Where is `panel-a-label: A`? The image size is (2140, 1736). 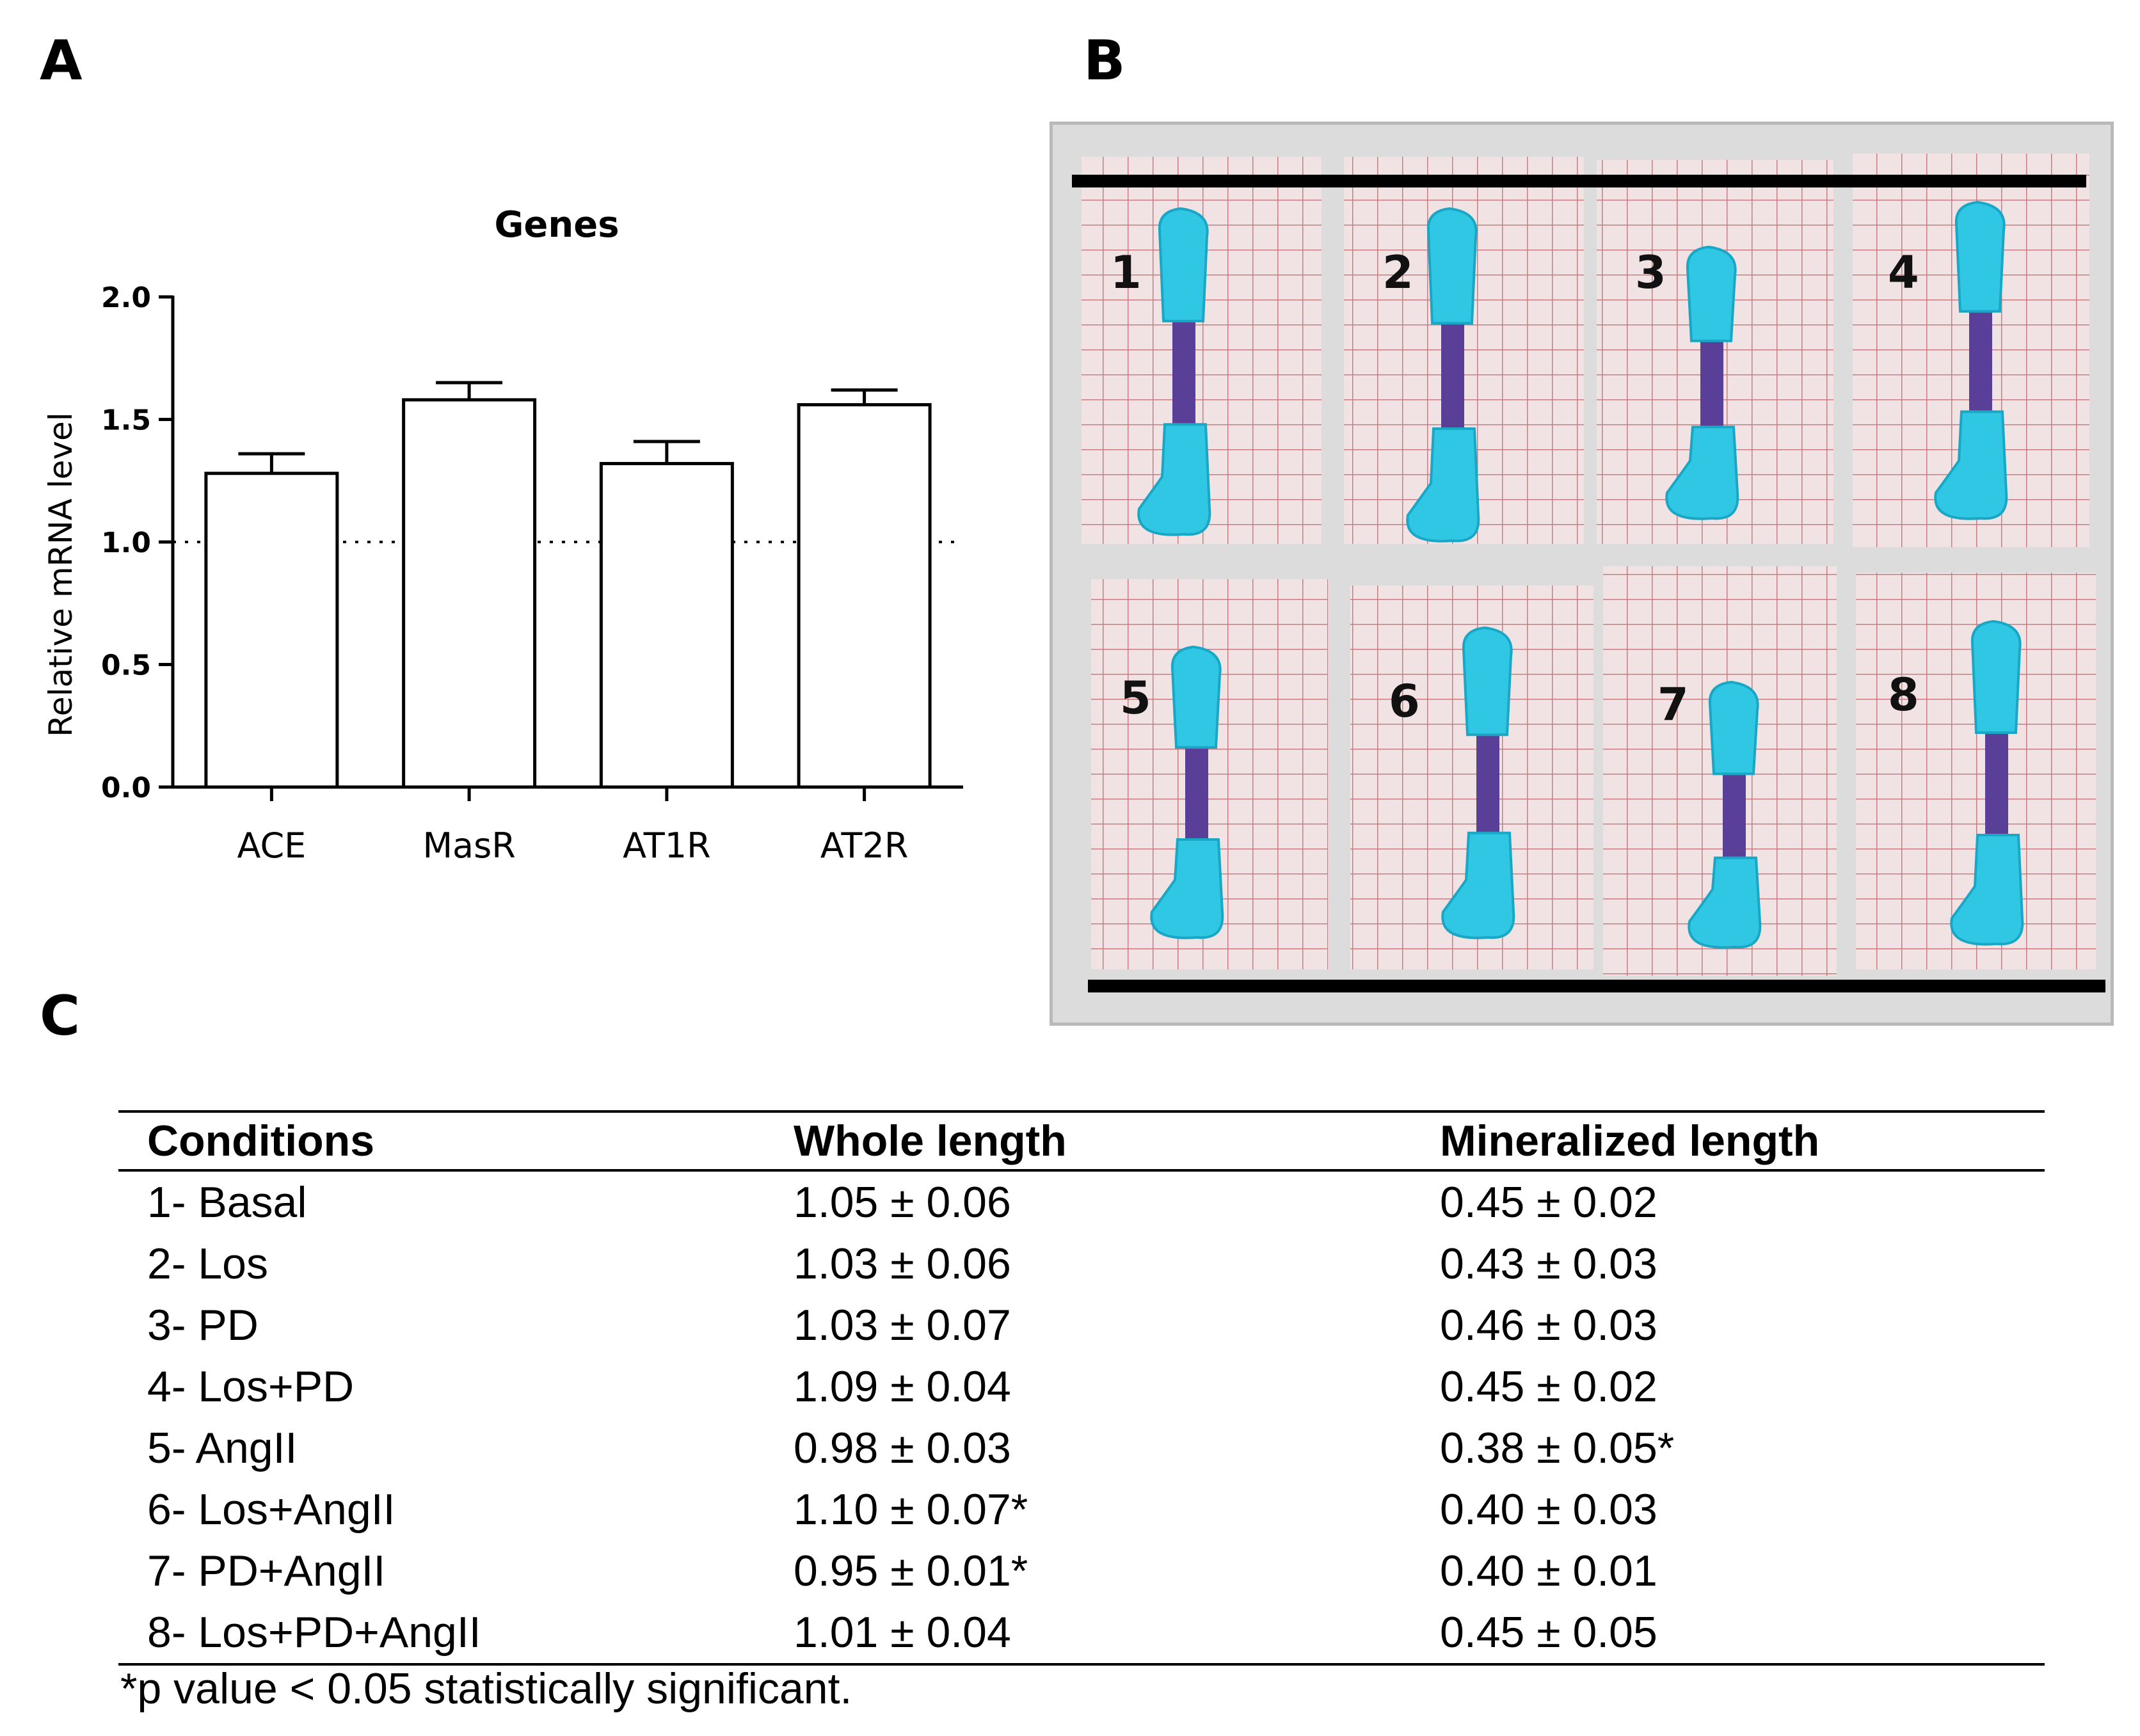 panel-a-label: A is located at coordinates (61, 61).